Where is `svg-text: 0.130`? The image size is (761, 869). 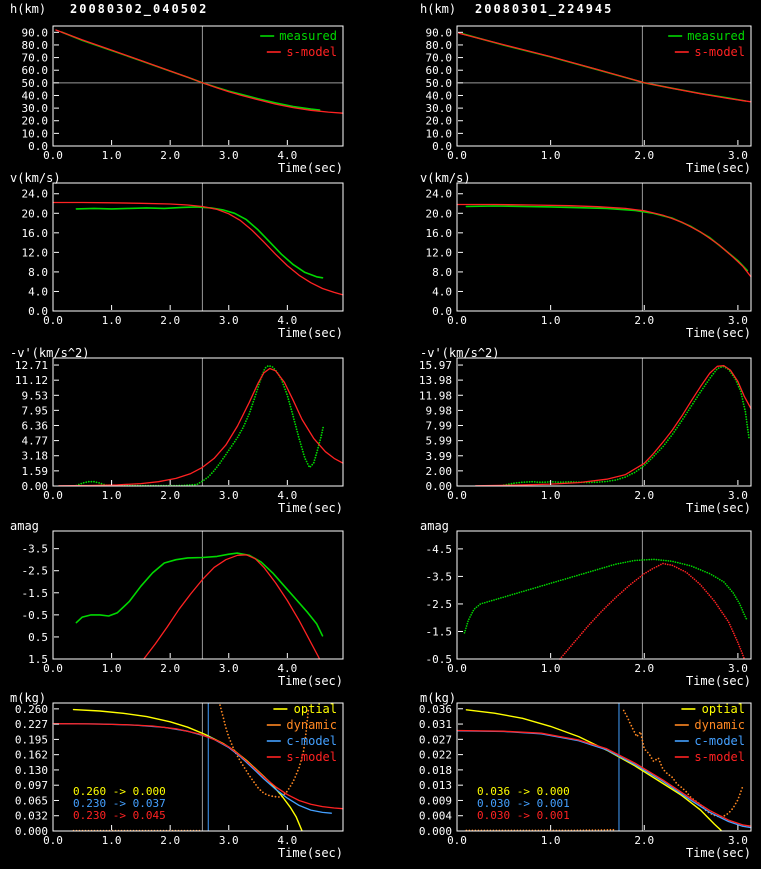 svg-text: 0.130 is located at coordinates (31, 770).